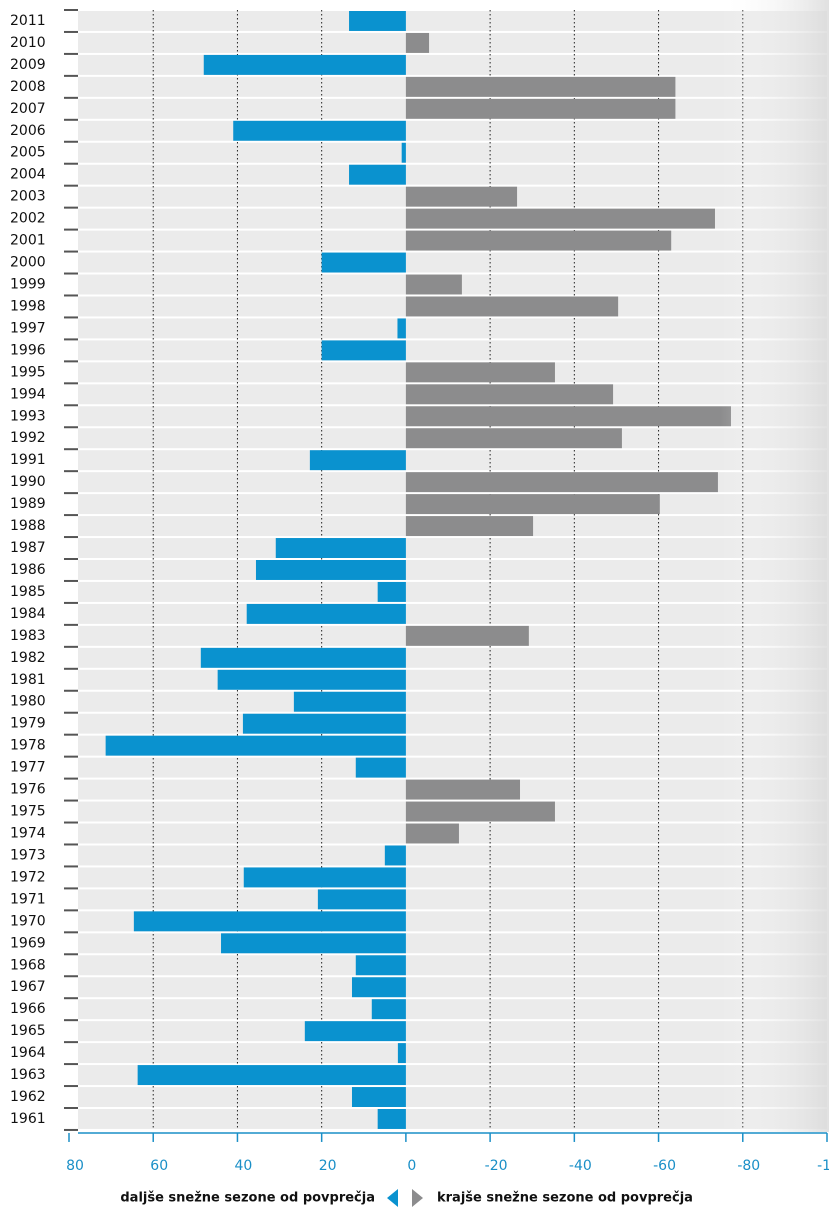 This screenshot has height=1210, width=829. I want to click on y-tick-label: 1969, so click(28, 943).